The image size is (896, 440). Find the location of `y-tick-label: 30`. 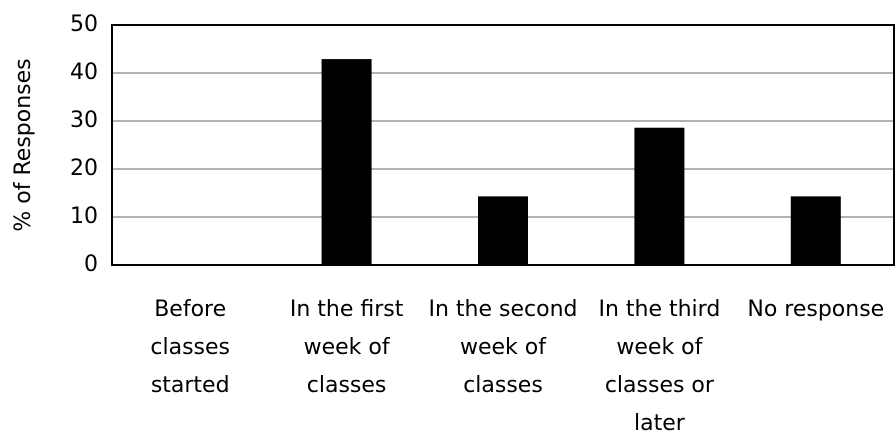

y-tick-label: 30 is located at coordinates (84, 120).